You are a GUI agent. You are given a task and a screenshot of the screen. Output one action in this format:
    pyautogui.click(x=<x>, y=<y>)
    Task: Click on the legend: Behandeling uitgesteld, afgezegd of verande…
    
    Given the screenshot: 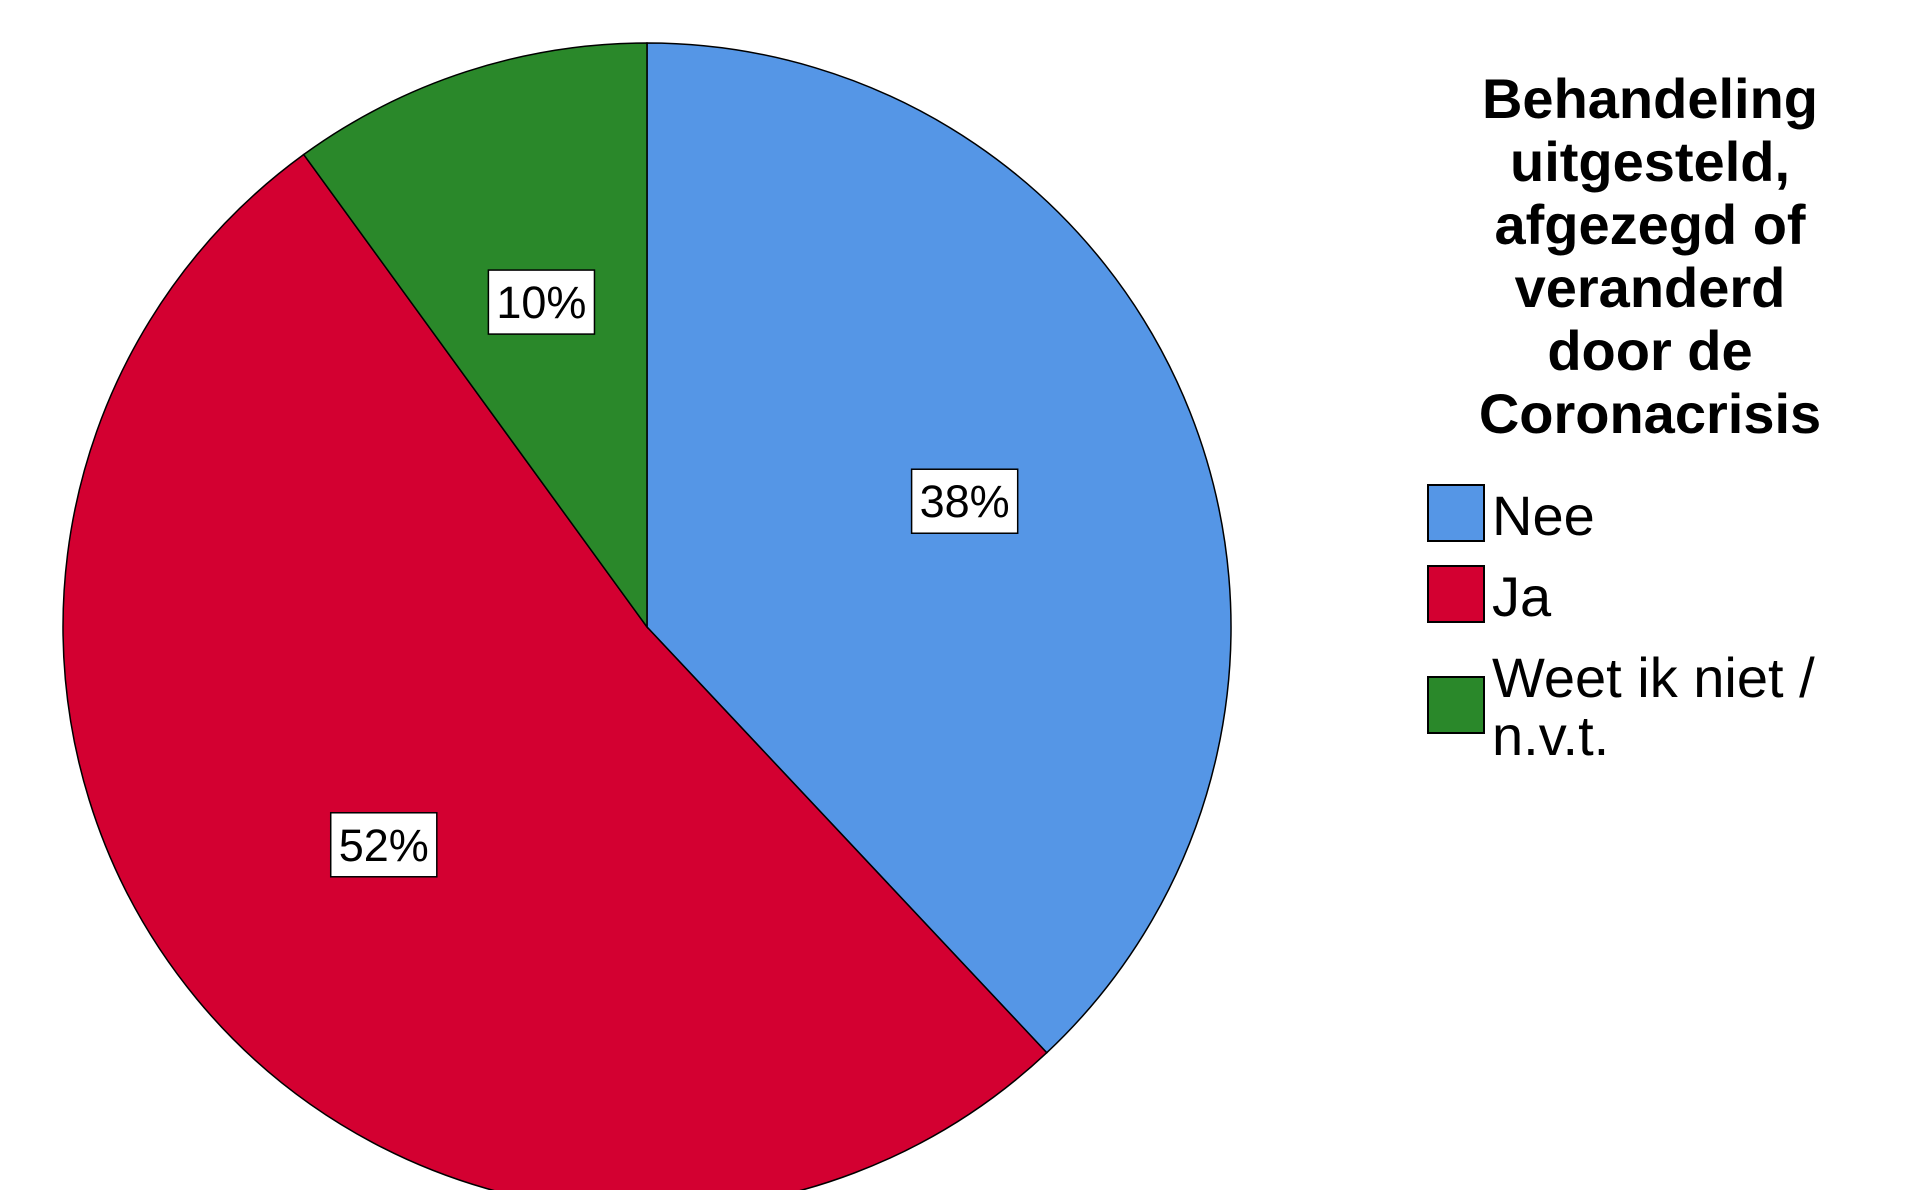 What is the action you would take?
    pyautogui.click(x=1624, y=417)
    